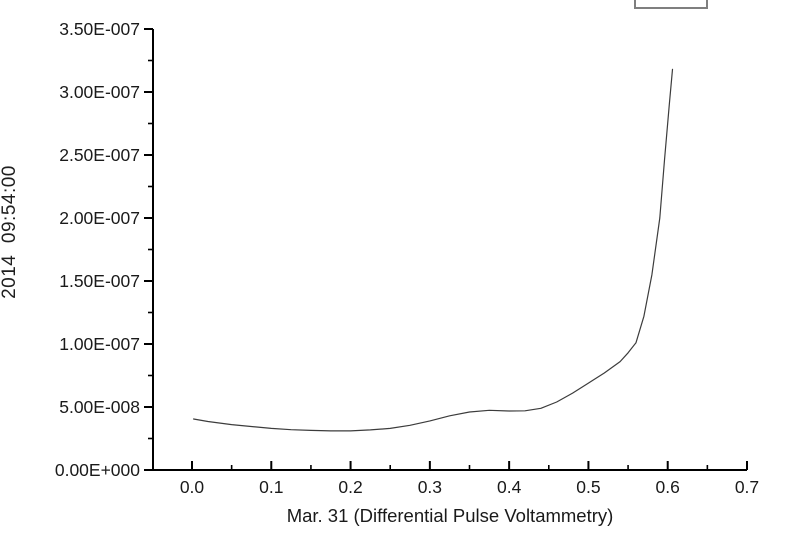 This screenshot has width=800, height=550. I want to click on x-tick-label: 0.3, so click(430, 487).